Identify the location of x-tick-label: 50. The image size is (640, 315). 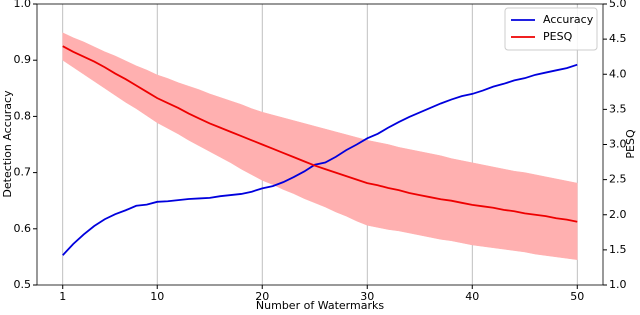
(577, 296).